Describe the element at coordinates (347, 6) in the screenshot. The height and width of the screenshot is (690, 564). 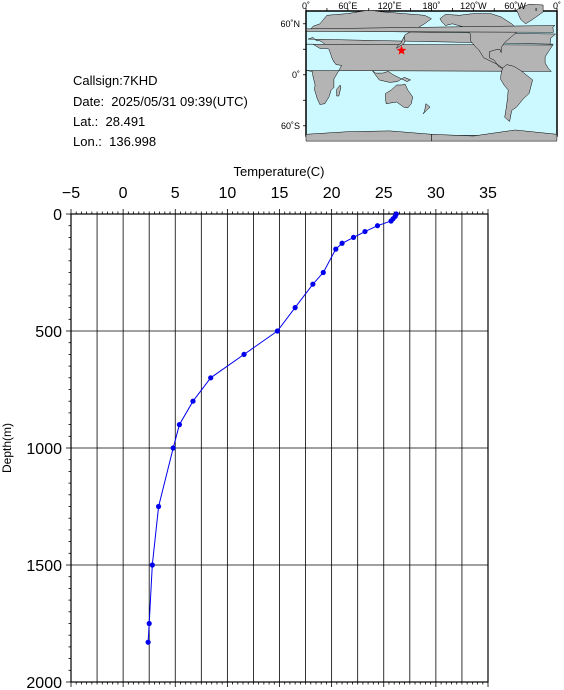
I see `map-longitude-label: 60˚E` at that location.